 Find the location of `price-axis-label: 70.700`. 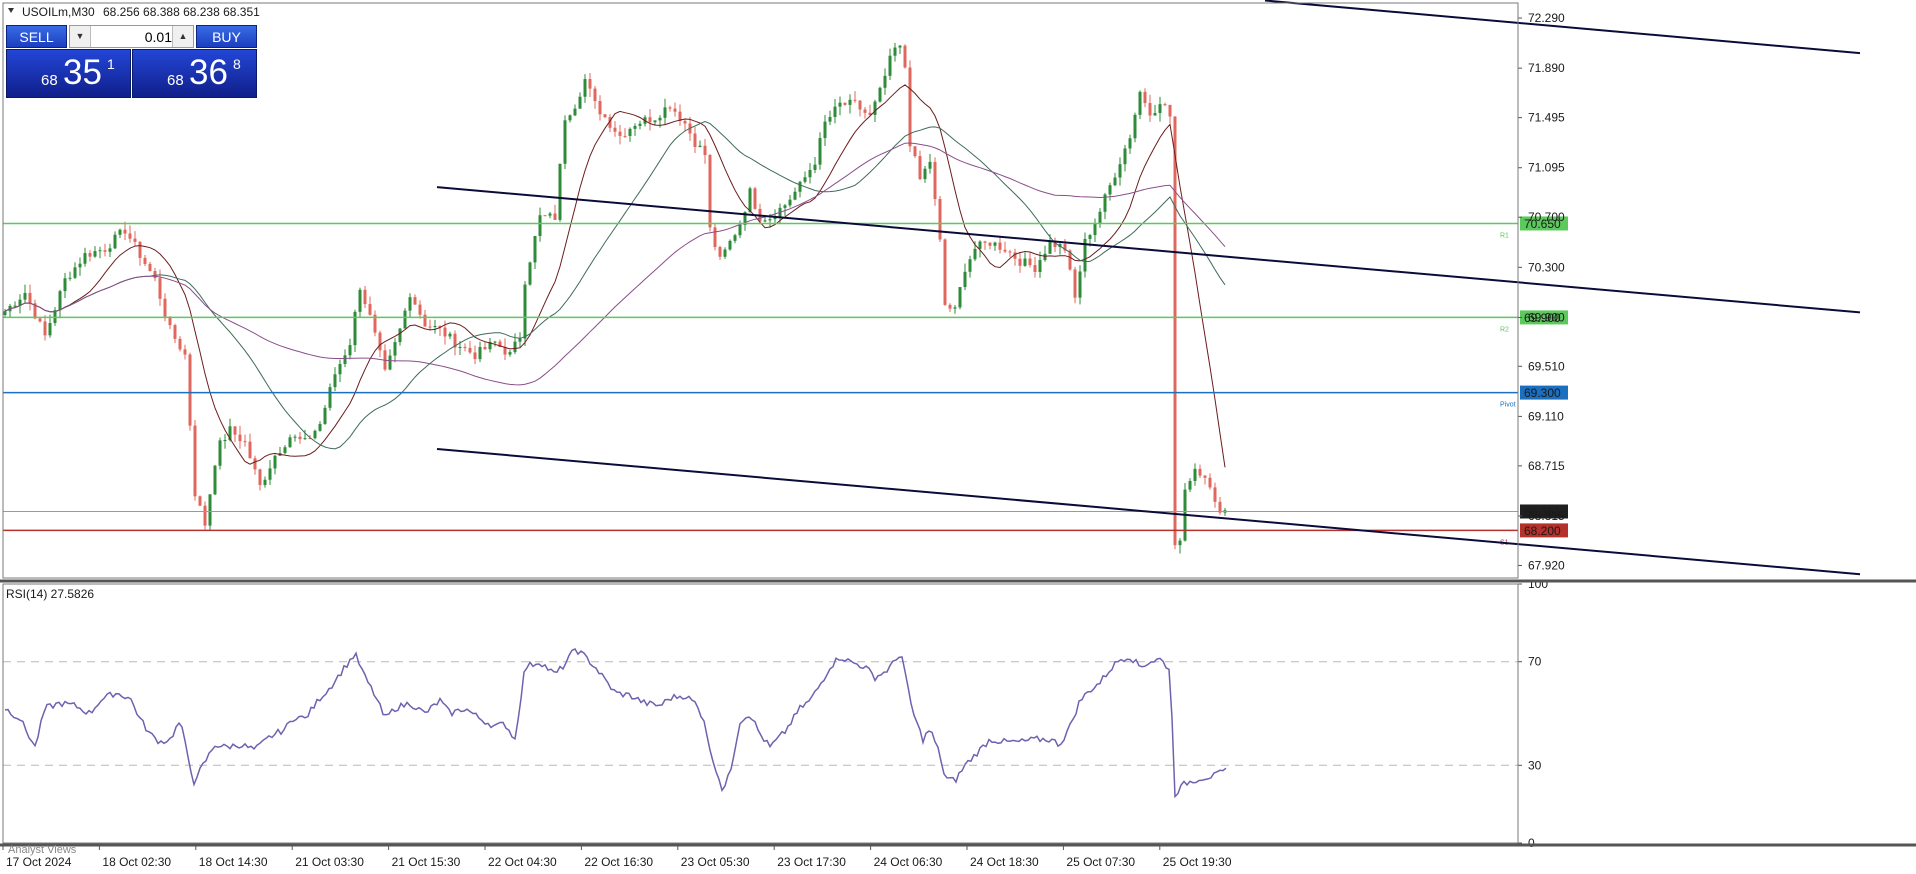

price-axis-label: 70.700 is located at coordinates (1546, 217).